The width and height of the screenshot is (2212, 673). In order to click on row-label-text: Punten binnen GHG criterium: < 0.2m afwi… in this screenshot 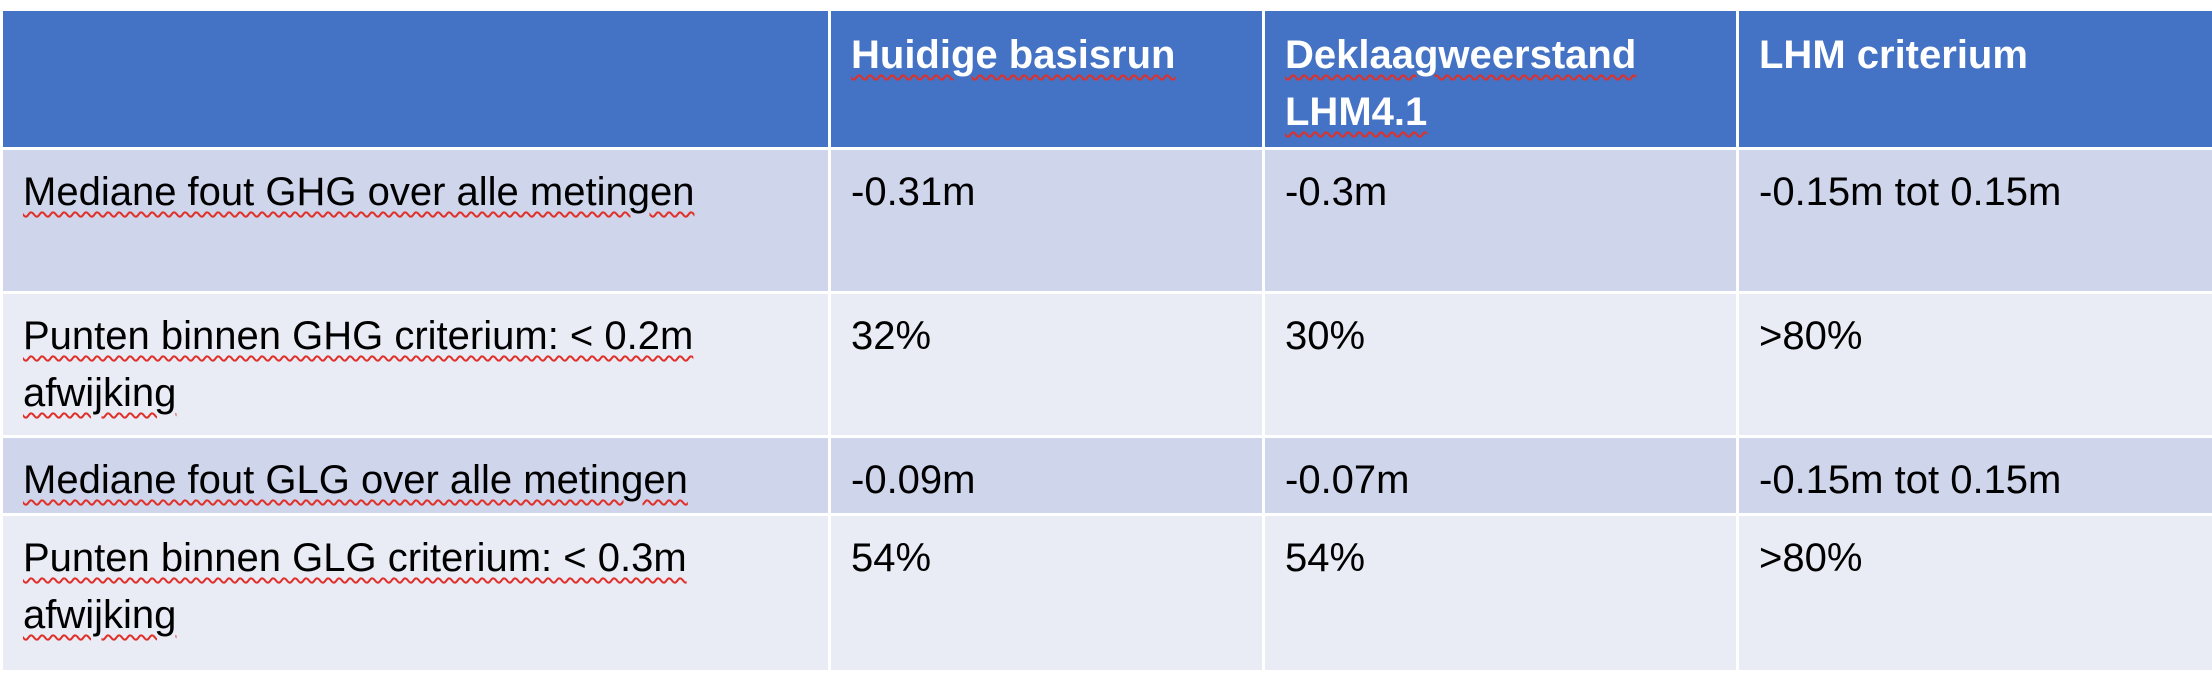, I will do `click(358, 364)`.